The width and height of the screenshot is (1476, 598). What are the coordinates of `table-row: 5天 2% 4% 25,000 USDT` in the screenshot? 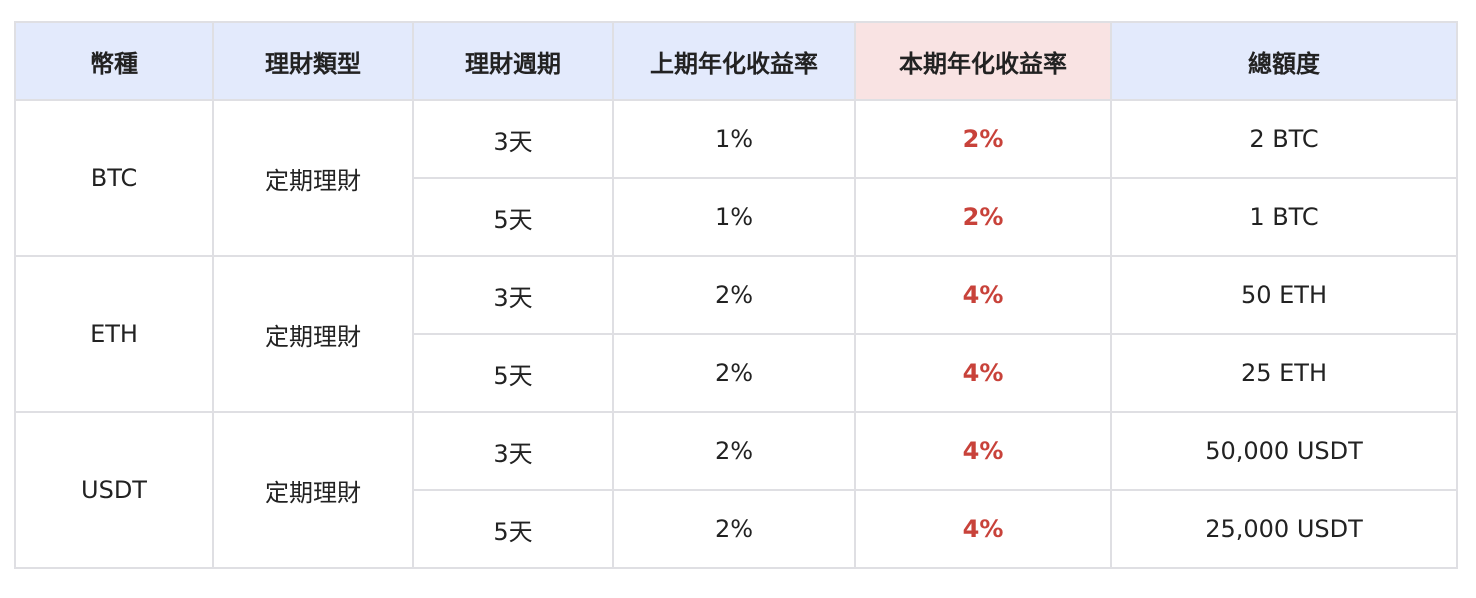 It's located at (736, 529).